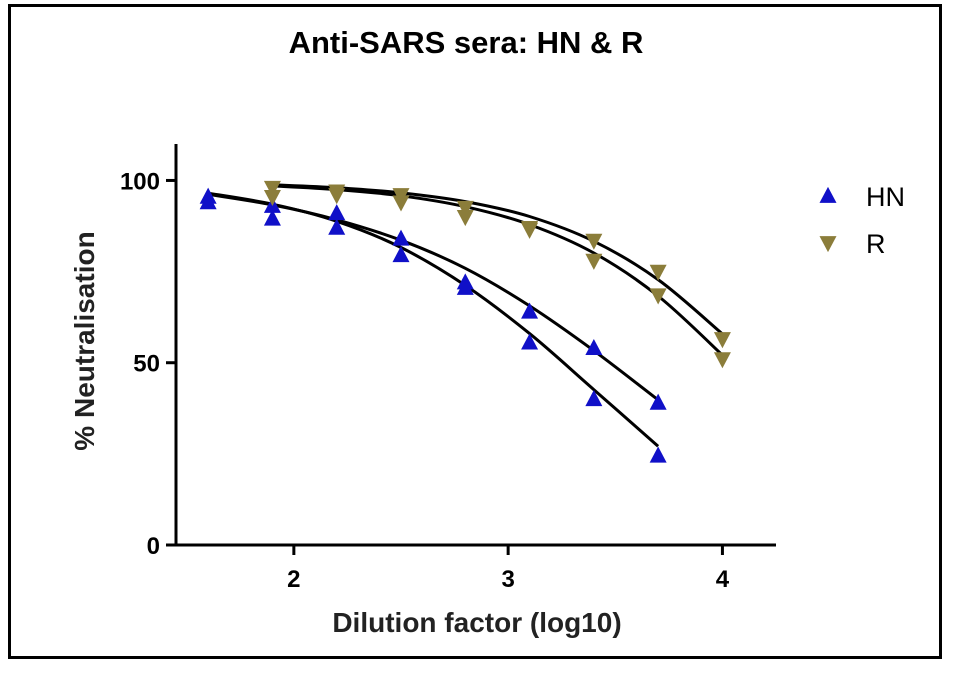 The height and width of the screenshot is (682, 958). What do you see at coordinates (723, 579) in the screenshot?
I see `x-tick-label: 4` at bounding box center [723, 579].